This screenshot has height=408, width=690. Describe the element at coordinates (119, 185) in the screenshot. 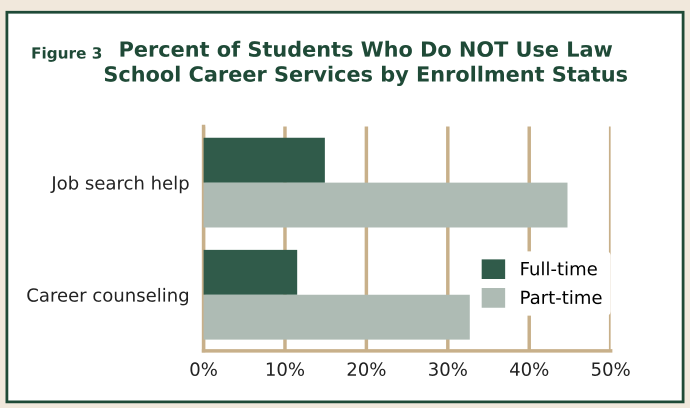

I see `y-tick-label: Job search help` at that location.